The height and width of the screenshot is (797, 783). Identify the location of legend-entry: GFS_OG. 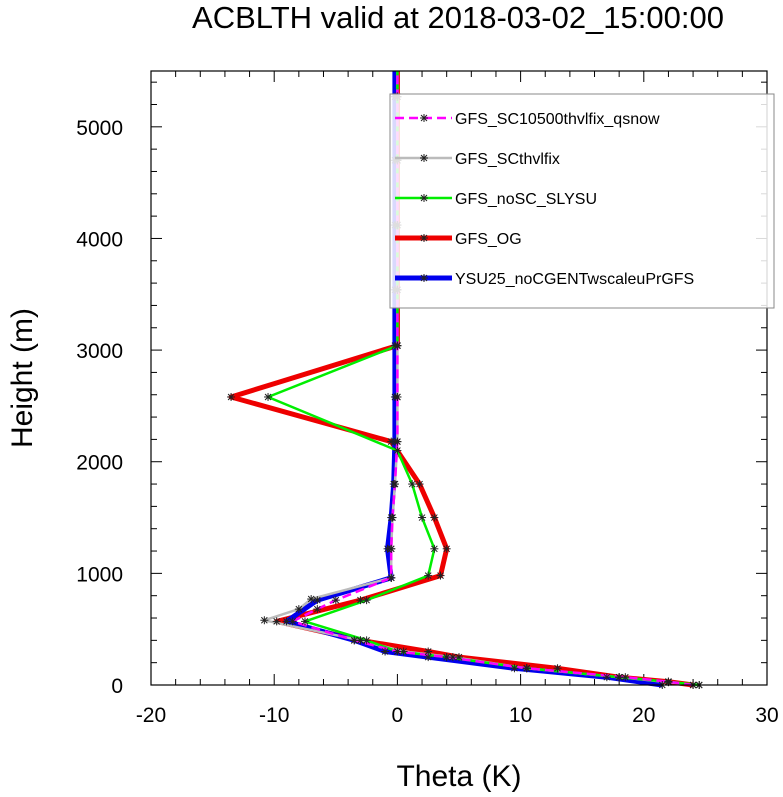
(458, 239).